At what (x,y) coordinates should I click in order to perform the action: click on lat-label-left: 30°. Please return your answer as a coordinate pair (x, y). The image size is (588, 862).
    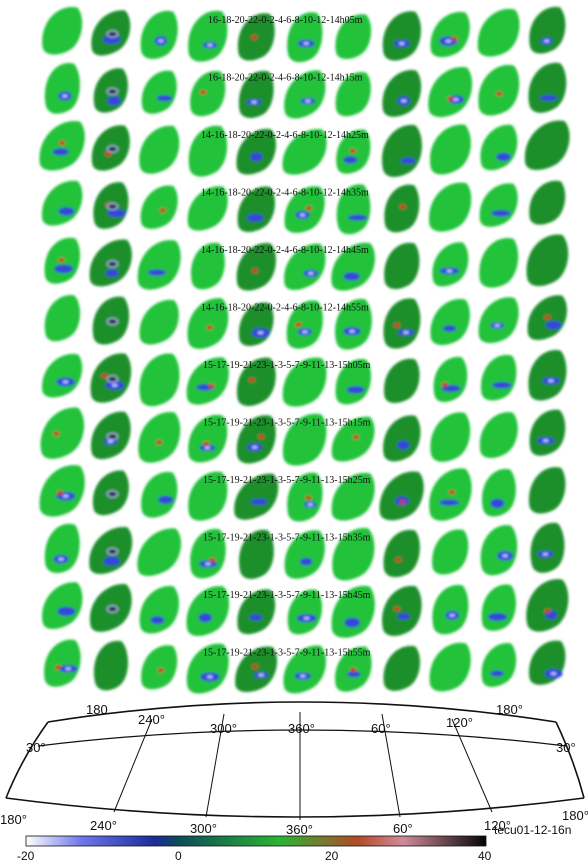
    Looking at the image, I should click on (36, 747).